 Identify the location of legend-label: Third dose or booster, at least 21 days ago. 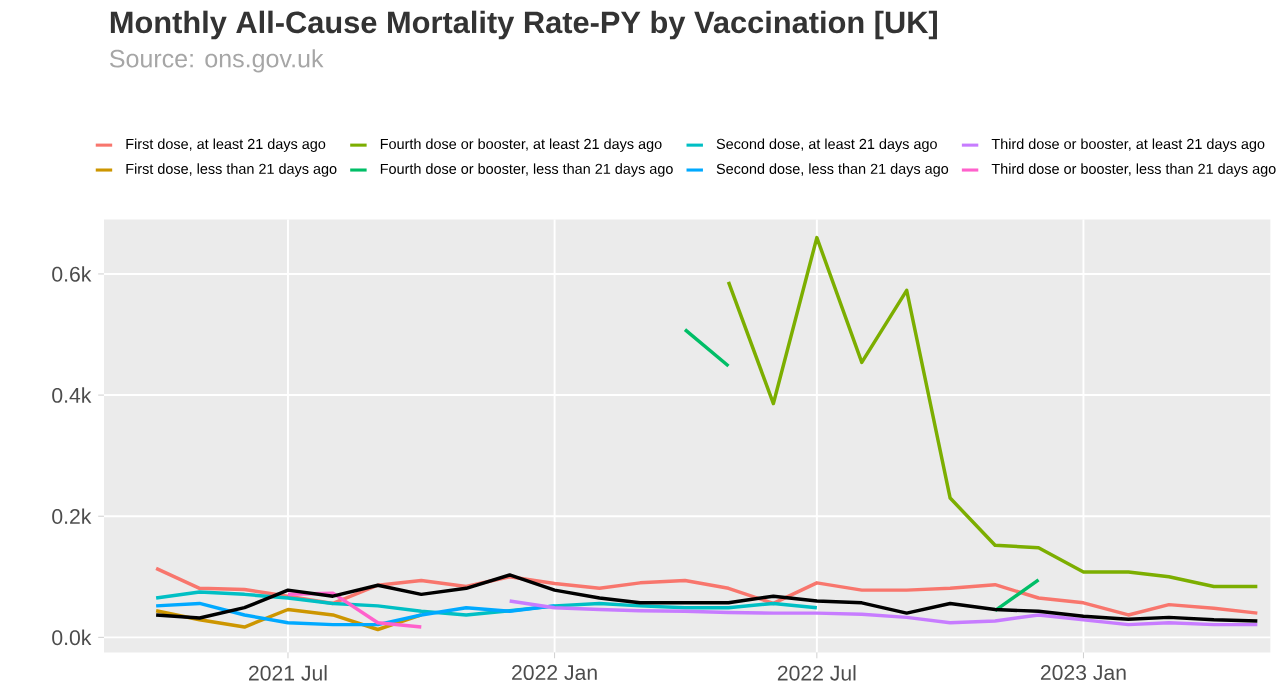
(1128, 145).